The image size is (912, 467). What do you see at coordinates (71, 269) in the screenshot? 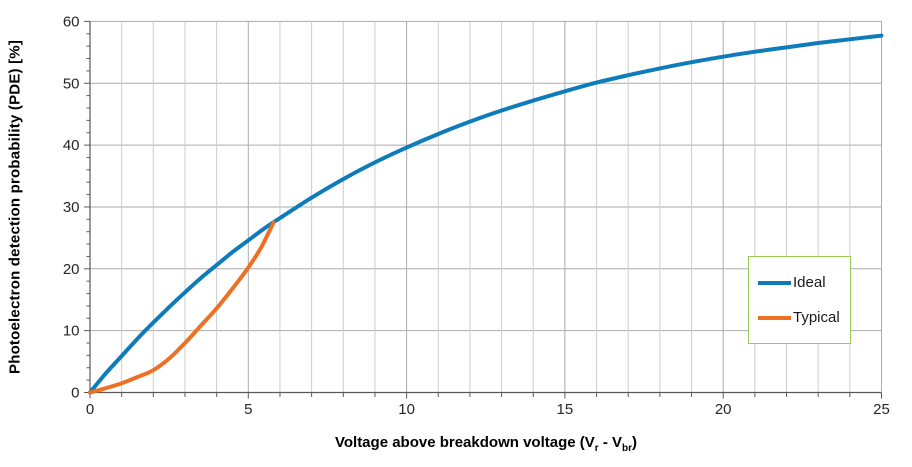
I see `y-tick-label: 20` at bounding box center [71, 269].